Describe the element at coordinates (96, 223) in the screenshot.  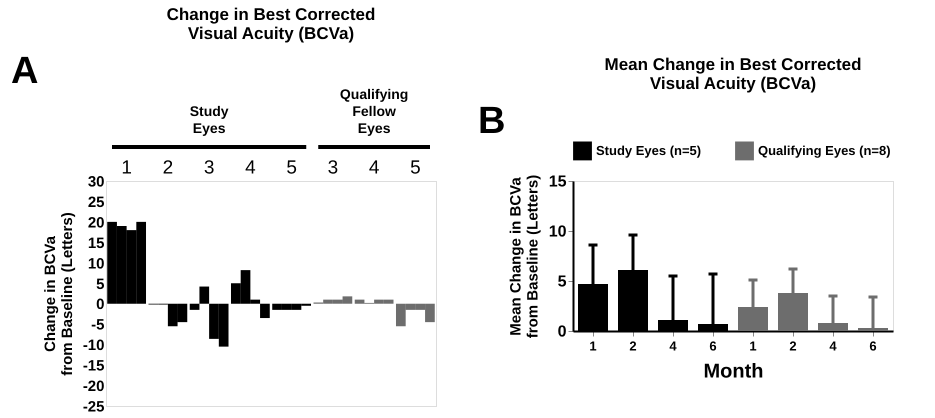
I see `y-tick-label: 20` at that location.